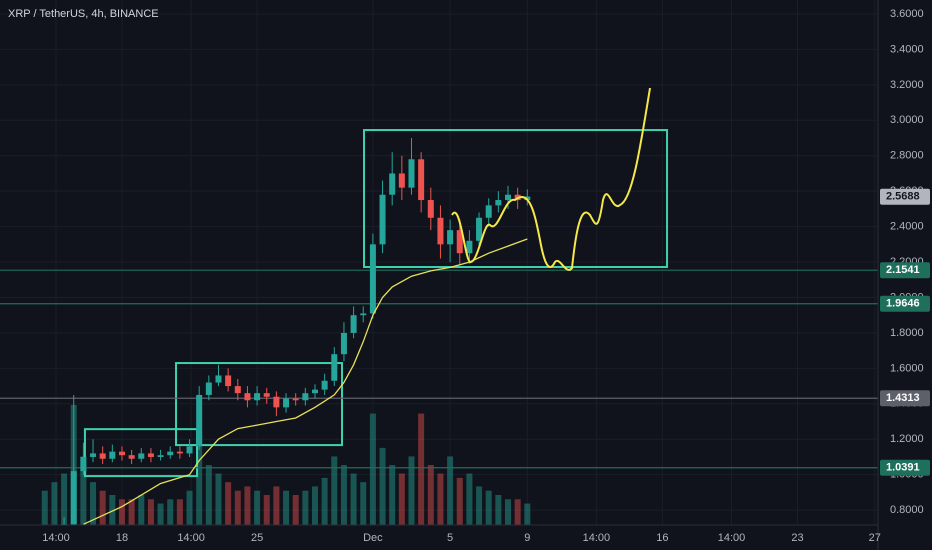 Image resolution: width=932 pixels, height=550 pixels. I want to click on price-label: 1.0391, so click(903, 468).